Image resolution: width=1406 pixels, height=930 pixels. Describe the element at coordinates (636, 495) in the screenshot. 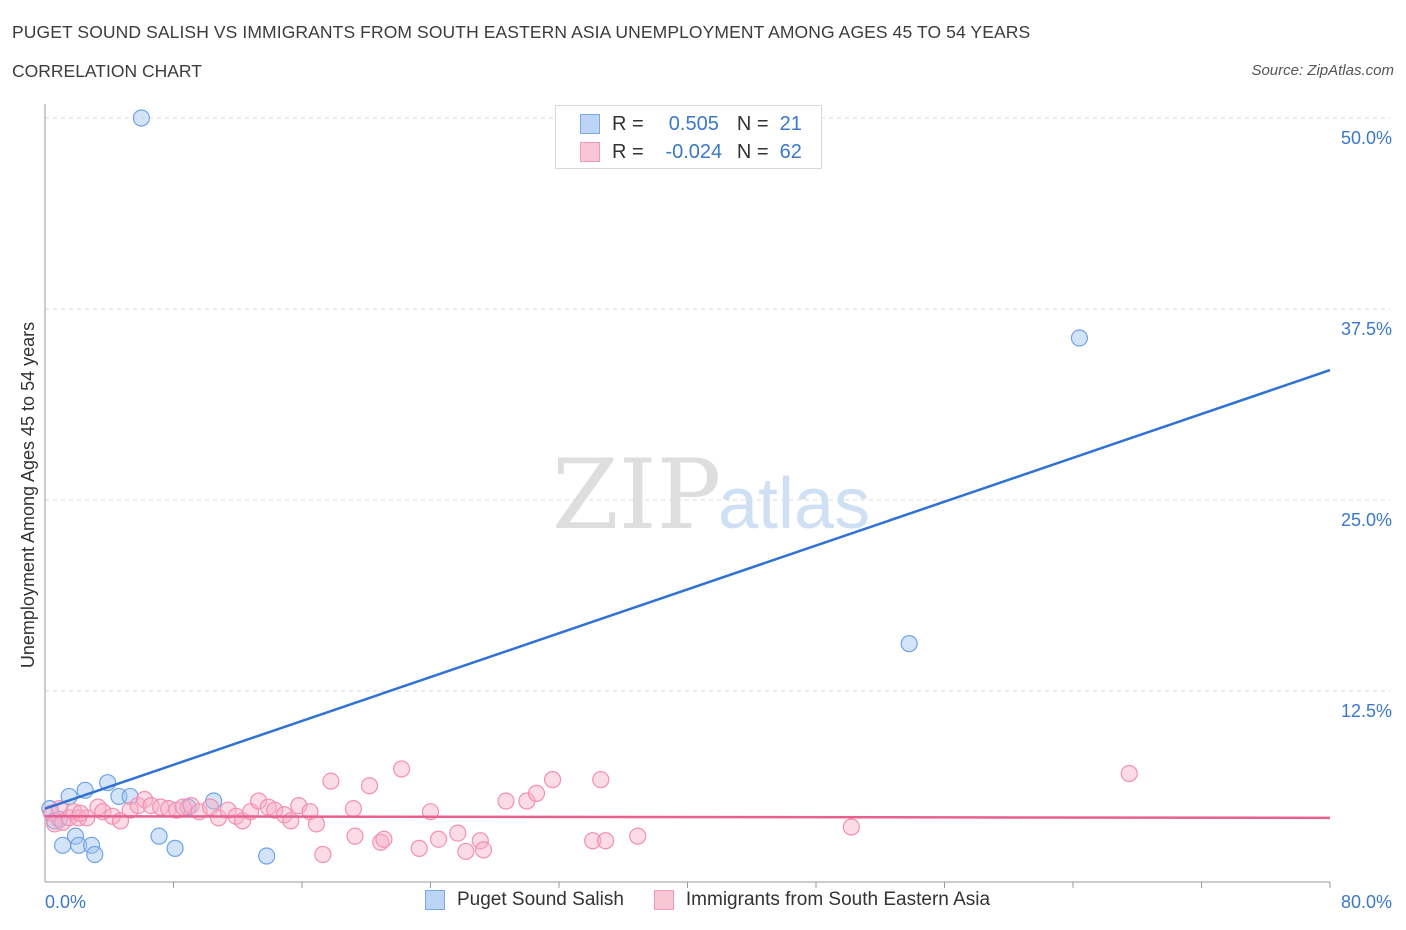

I see `watermark-zip: ZIP` at that location.